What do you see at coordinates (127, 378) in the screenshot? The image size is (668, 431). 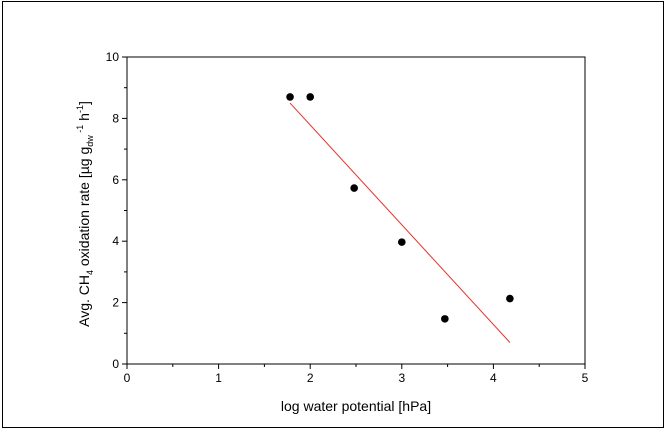 I see `x-tick-label: 0` at bounding box center [127, 378].